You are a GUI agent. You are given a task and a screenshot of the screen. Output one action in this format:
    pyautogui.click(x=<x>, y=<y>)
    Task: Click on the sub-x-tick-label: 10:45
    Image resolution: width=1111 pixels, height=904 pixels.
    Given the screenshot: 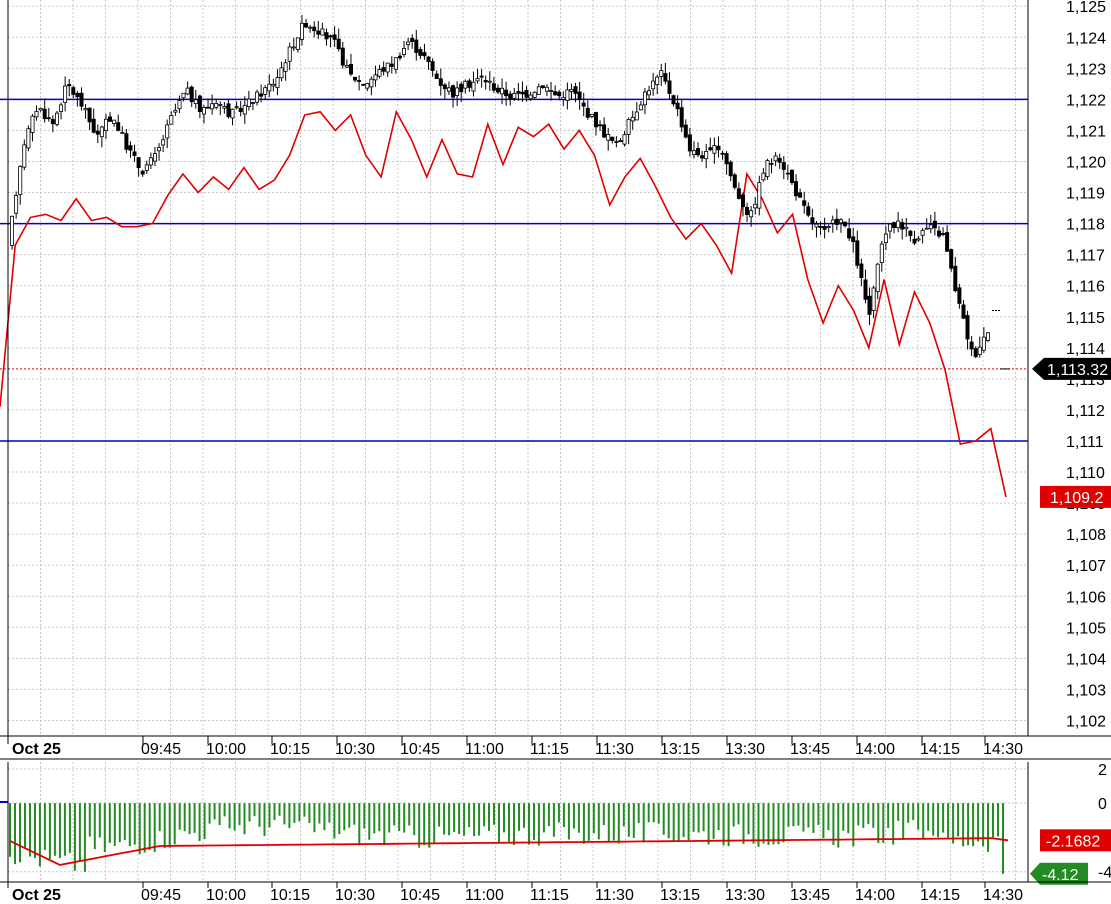 What is the action you would take?
    pyautogui.click(x=420, y=895)
    